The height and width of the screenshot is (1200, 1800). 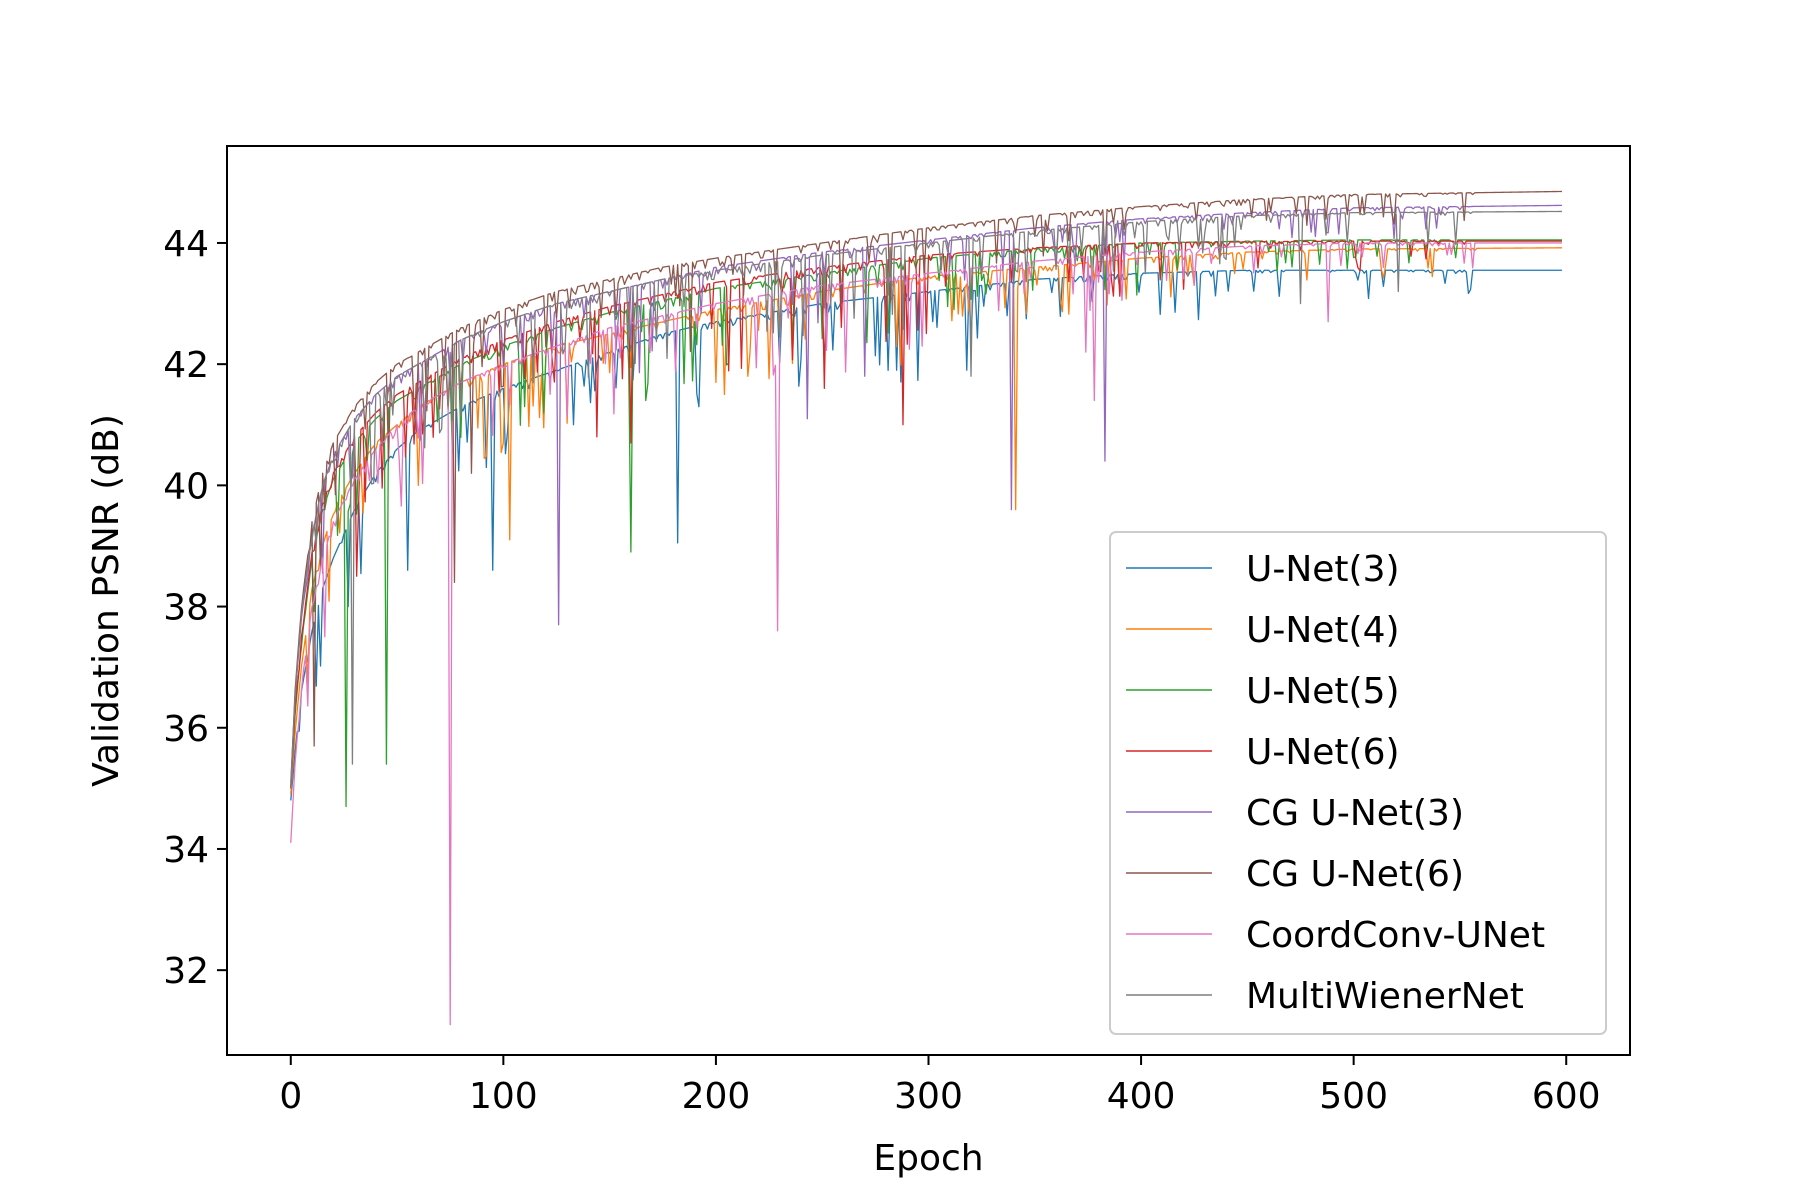 I want to click on x-tick-label: 300, so click(x=928, y=1096).